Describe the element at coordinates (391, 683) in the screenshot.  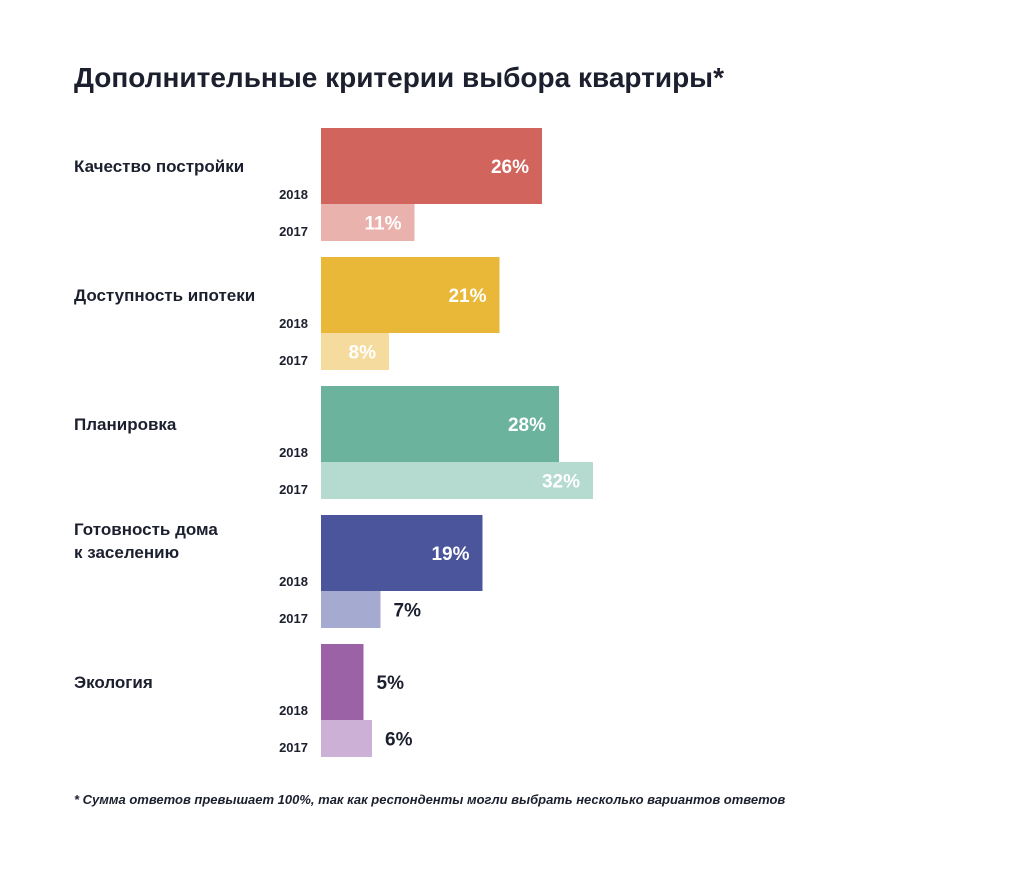
I see `value-label: 5%` at that location.